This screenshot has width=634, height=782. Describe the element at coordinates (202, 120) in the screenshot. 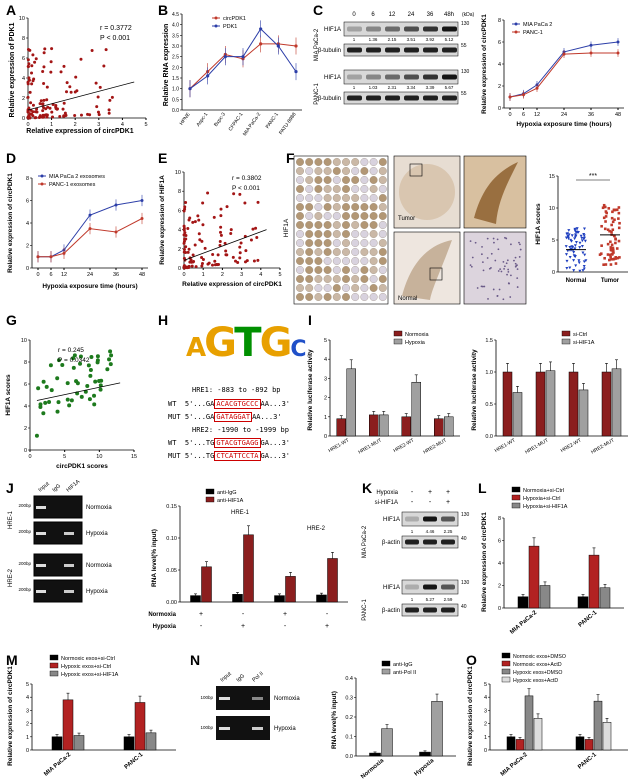

I see `x-tick-label: Aspc-1` at that location.